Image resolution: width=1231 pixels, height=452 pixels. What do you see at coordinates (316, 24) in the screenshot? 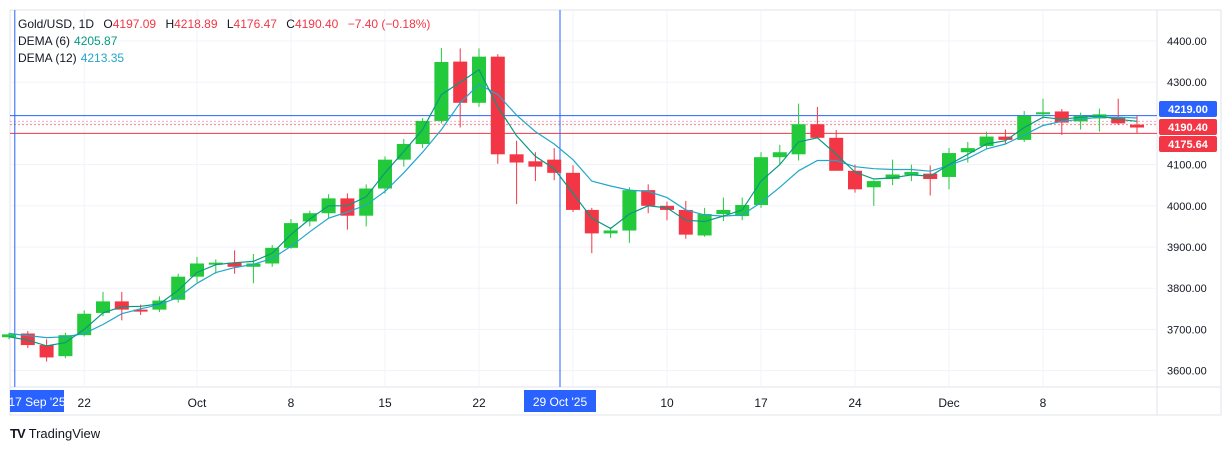
I see `close-value: 4190.40` at bounding box center [316, 24].